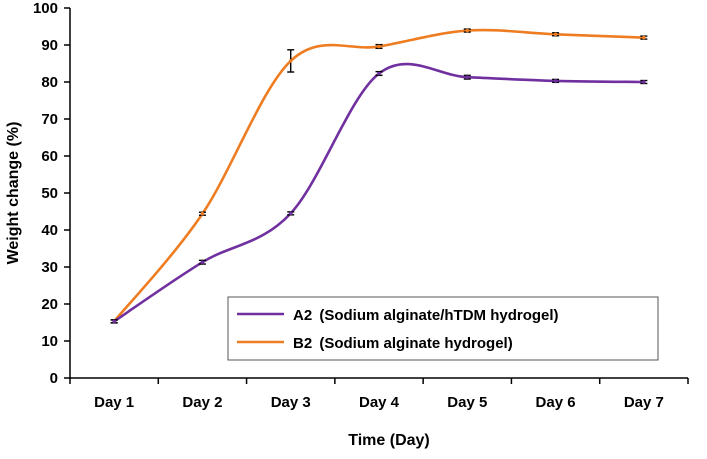  Describe the element at coordinates (302, 343) in the screenshot. I see `legend-series-name-b2: B2` at that location.